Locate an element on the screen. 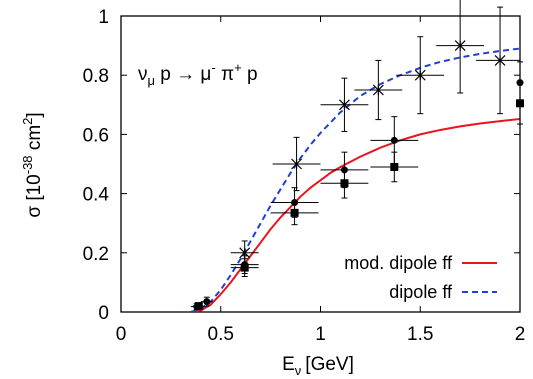 The height and width of the screenshot is (379, 533). x-tick-label: 2 is located at coordinates (520, 334).